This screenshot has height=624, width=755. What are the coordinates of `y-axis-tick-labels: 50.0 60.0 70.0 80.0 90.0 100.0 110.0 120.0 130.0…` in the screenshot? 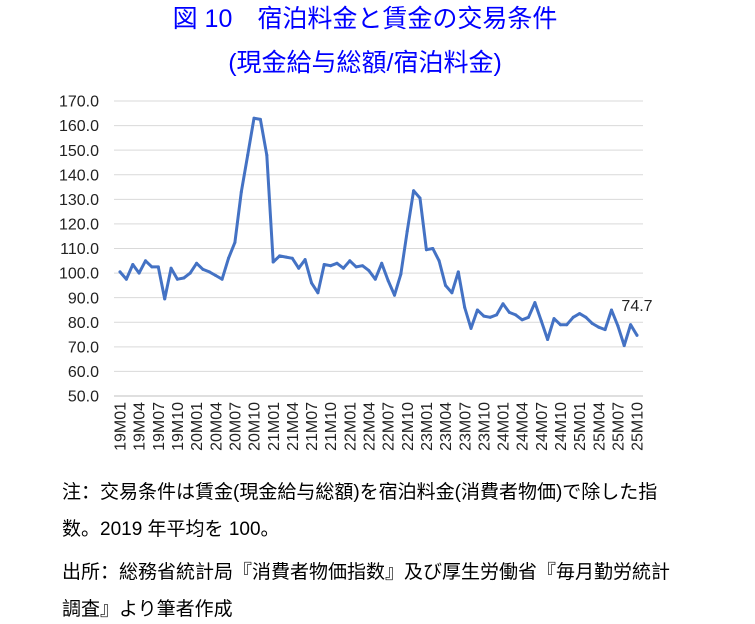 It's located at (79, 250).